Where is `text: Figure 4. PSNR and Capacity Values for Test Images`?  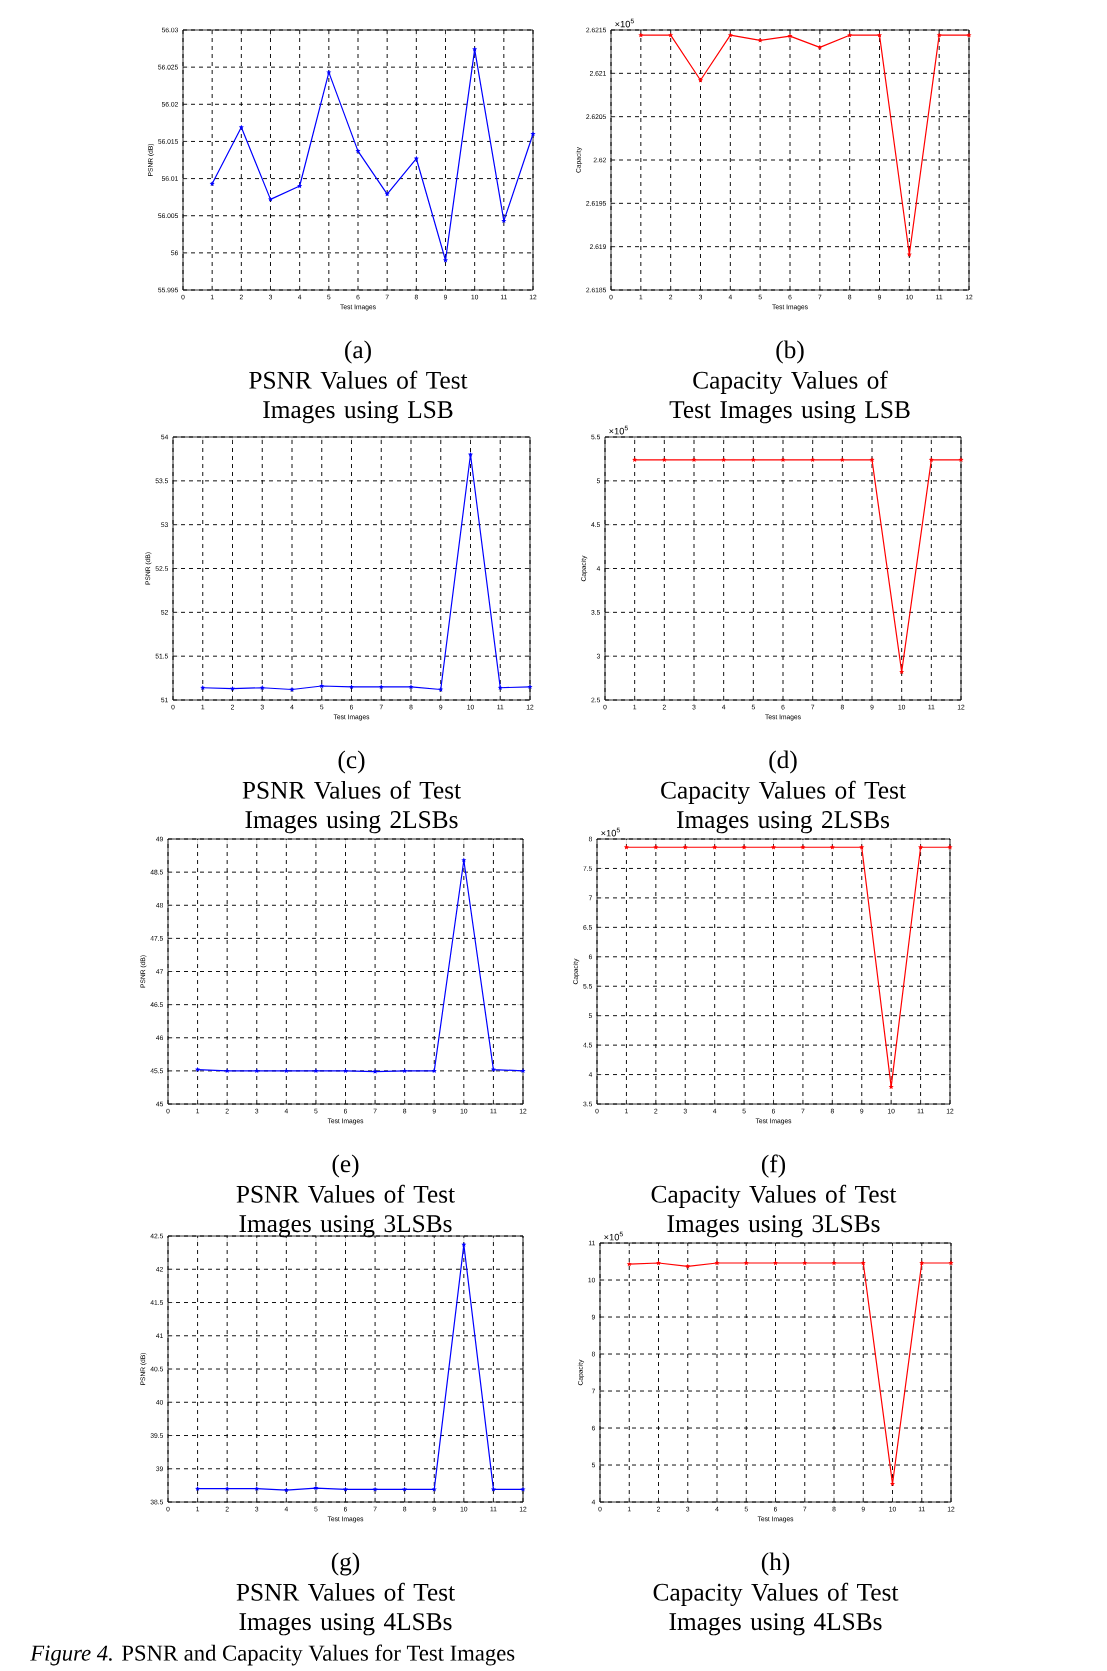 text: Figure 4. PSNR and Capacity Values for Test Images is located at coordinates (272, 1655).